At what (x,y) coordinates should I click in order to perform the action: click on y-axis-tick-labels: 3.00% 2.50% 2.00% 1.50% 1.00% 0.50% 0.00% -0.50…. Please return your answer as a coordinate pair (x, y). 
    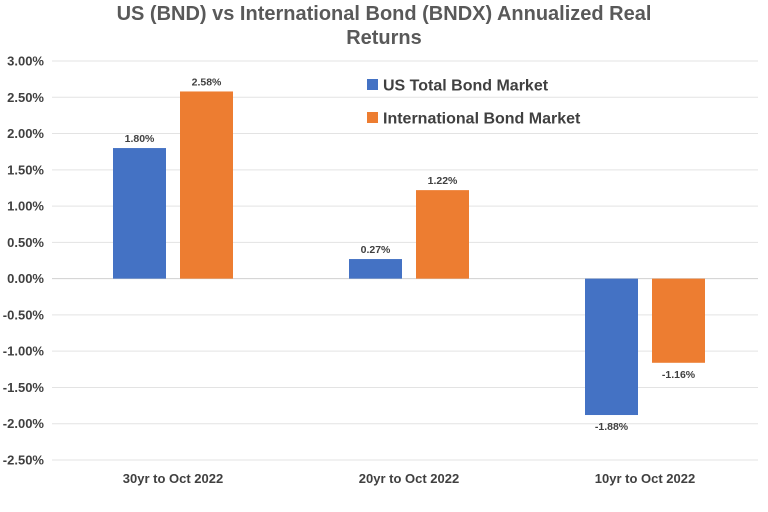
    Looking at the image, I should click on (24, 261).